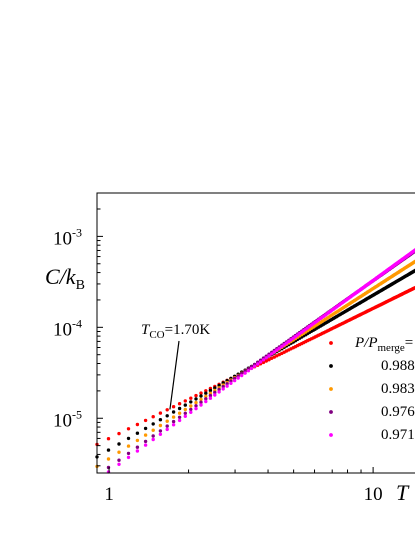  I want to click on legend-entry: 0.971, so click(398, 435).